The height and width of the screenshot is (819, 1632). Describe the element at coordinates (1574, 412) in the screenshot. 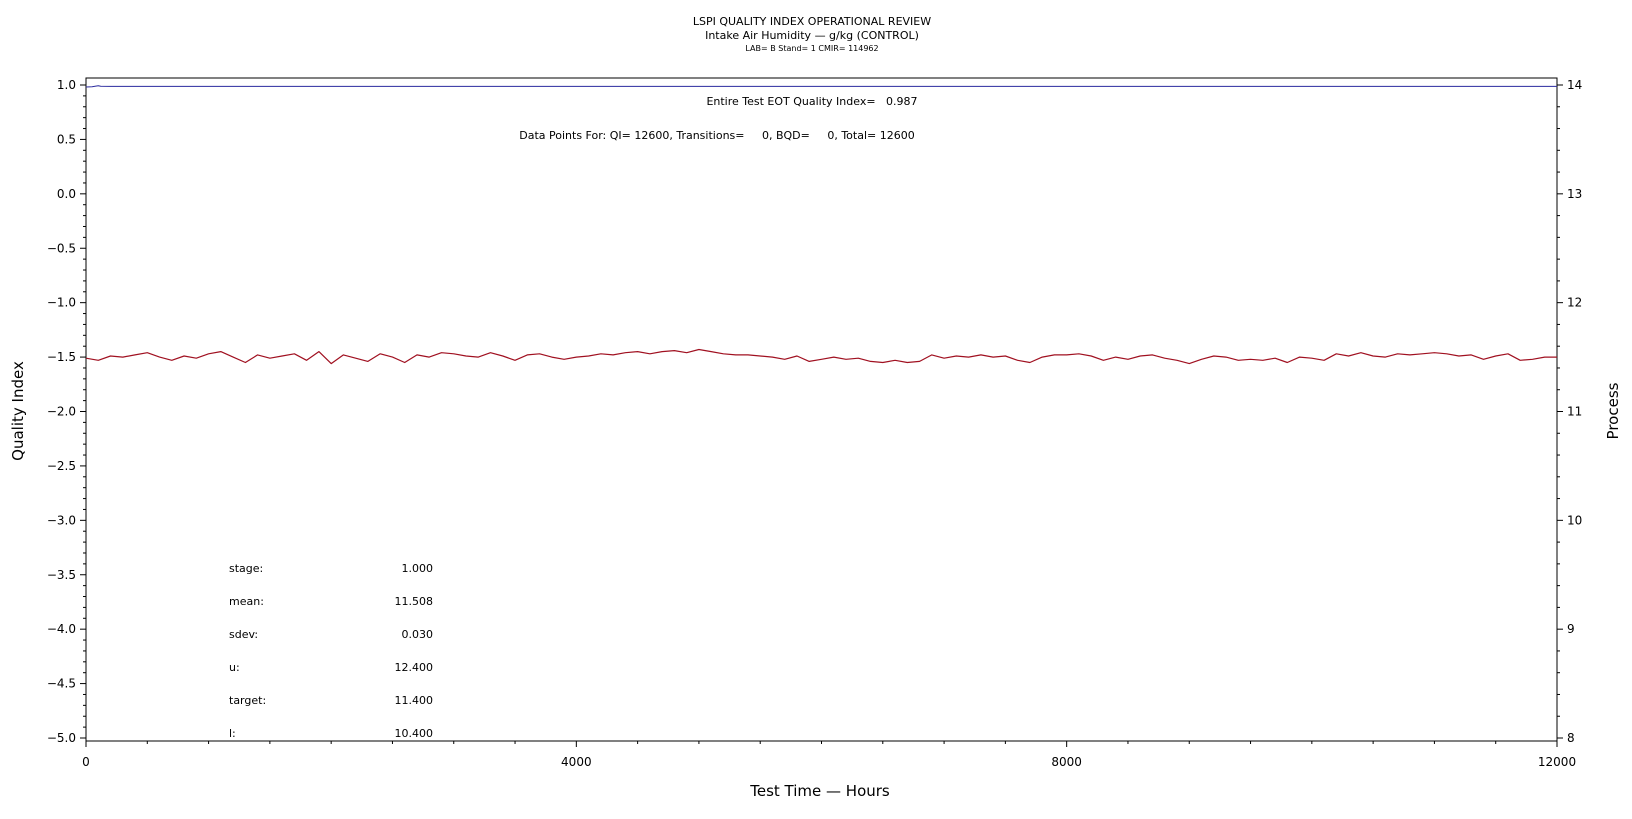

I see `y-right-tick-label: 11` at that location.